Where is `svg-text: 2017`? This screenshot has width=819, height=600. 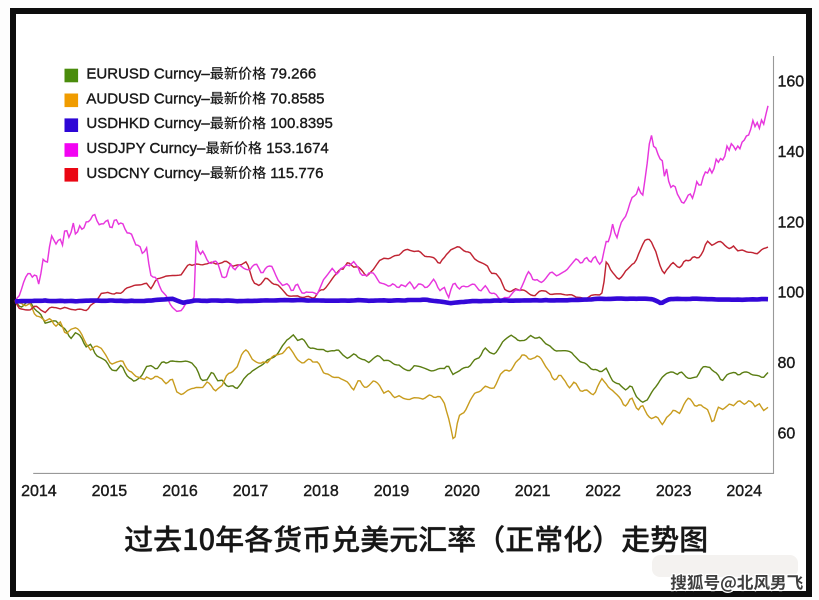
svg-text: 2017 is located at coordinates (251, 491).